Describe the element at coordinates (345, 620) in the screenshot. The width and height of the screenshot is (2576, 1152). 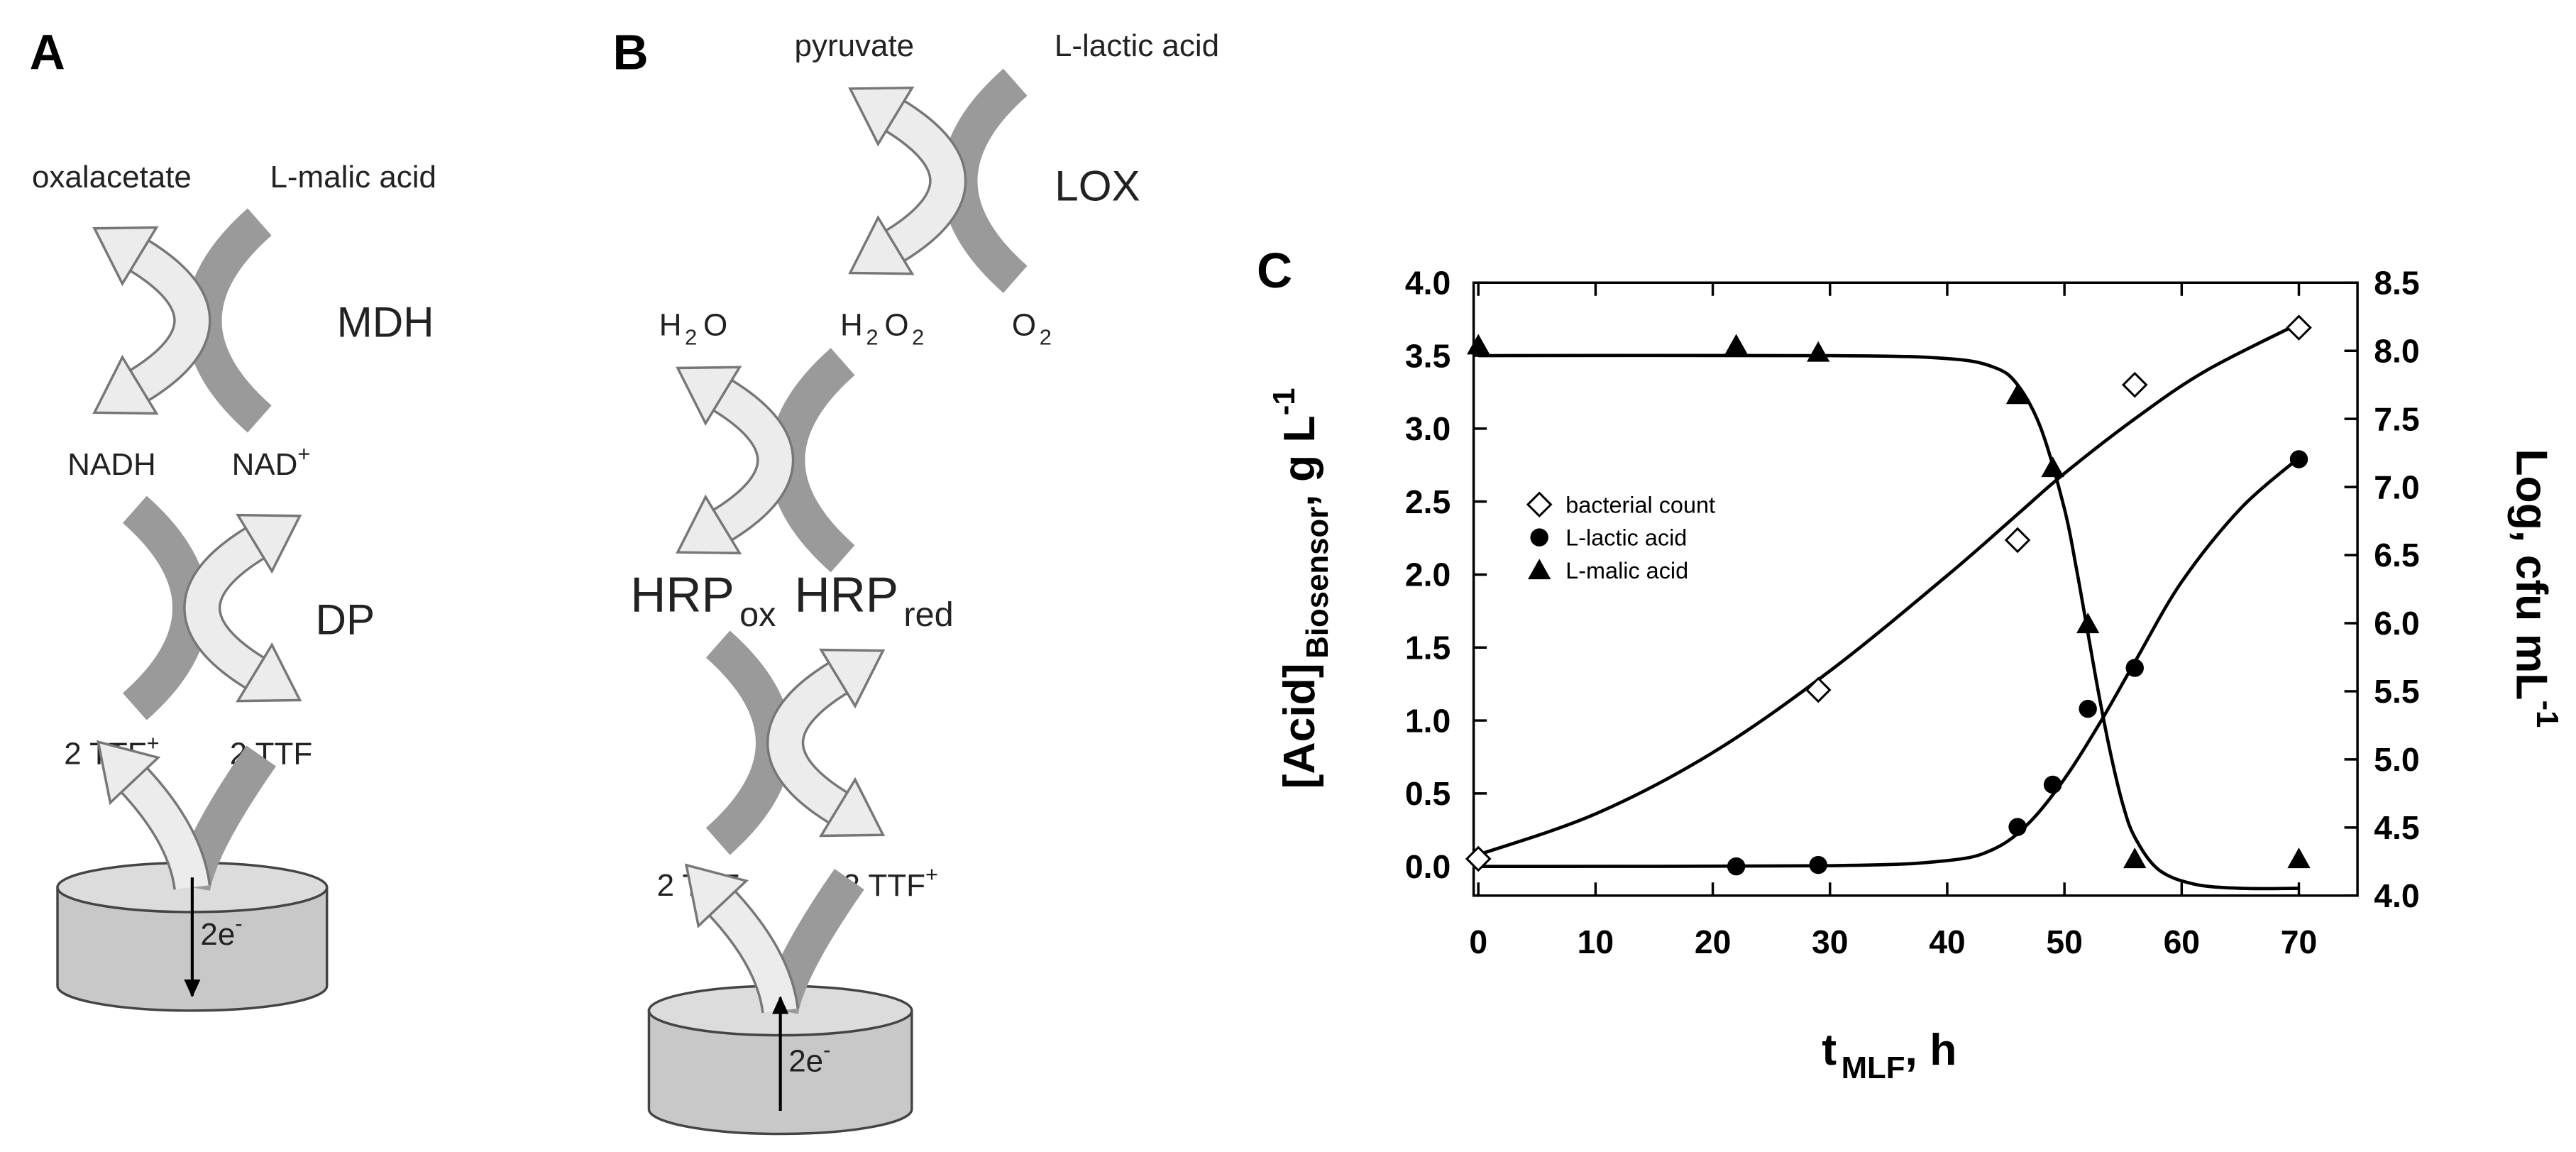
I see `enzyme-label: DP` at that location.